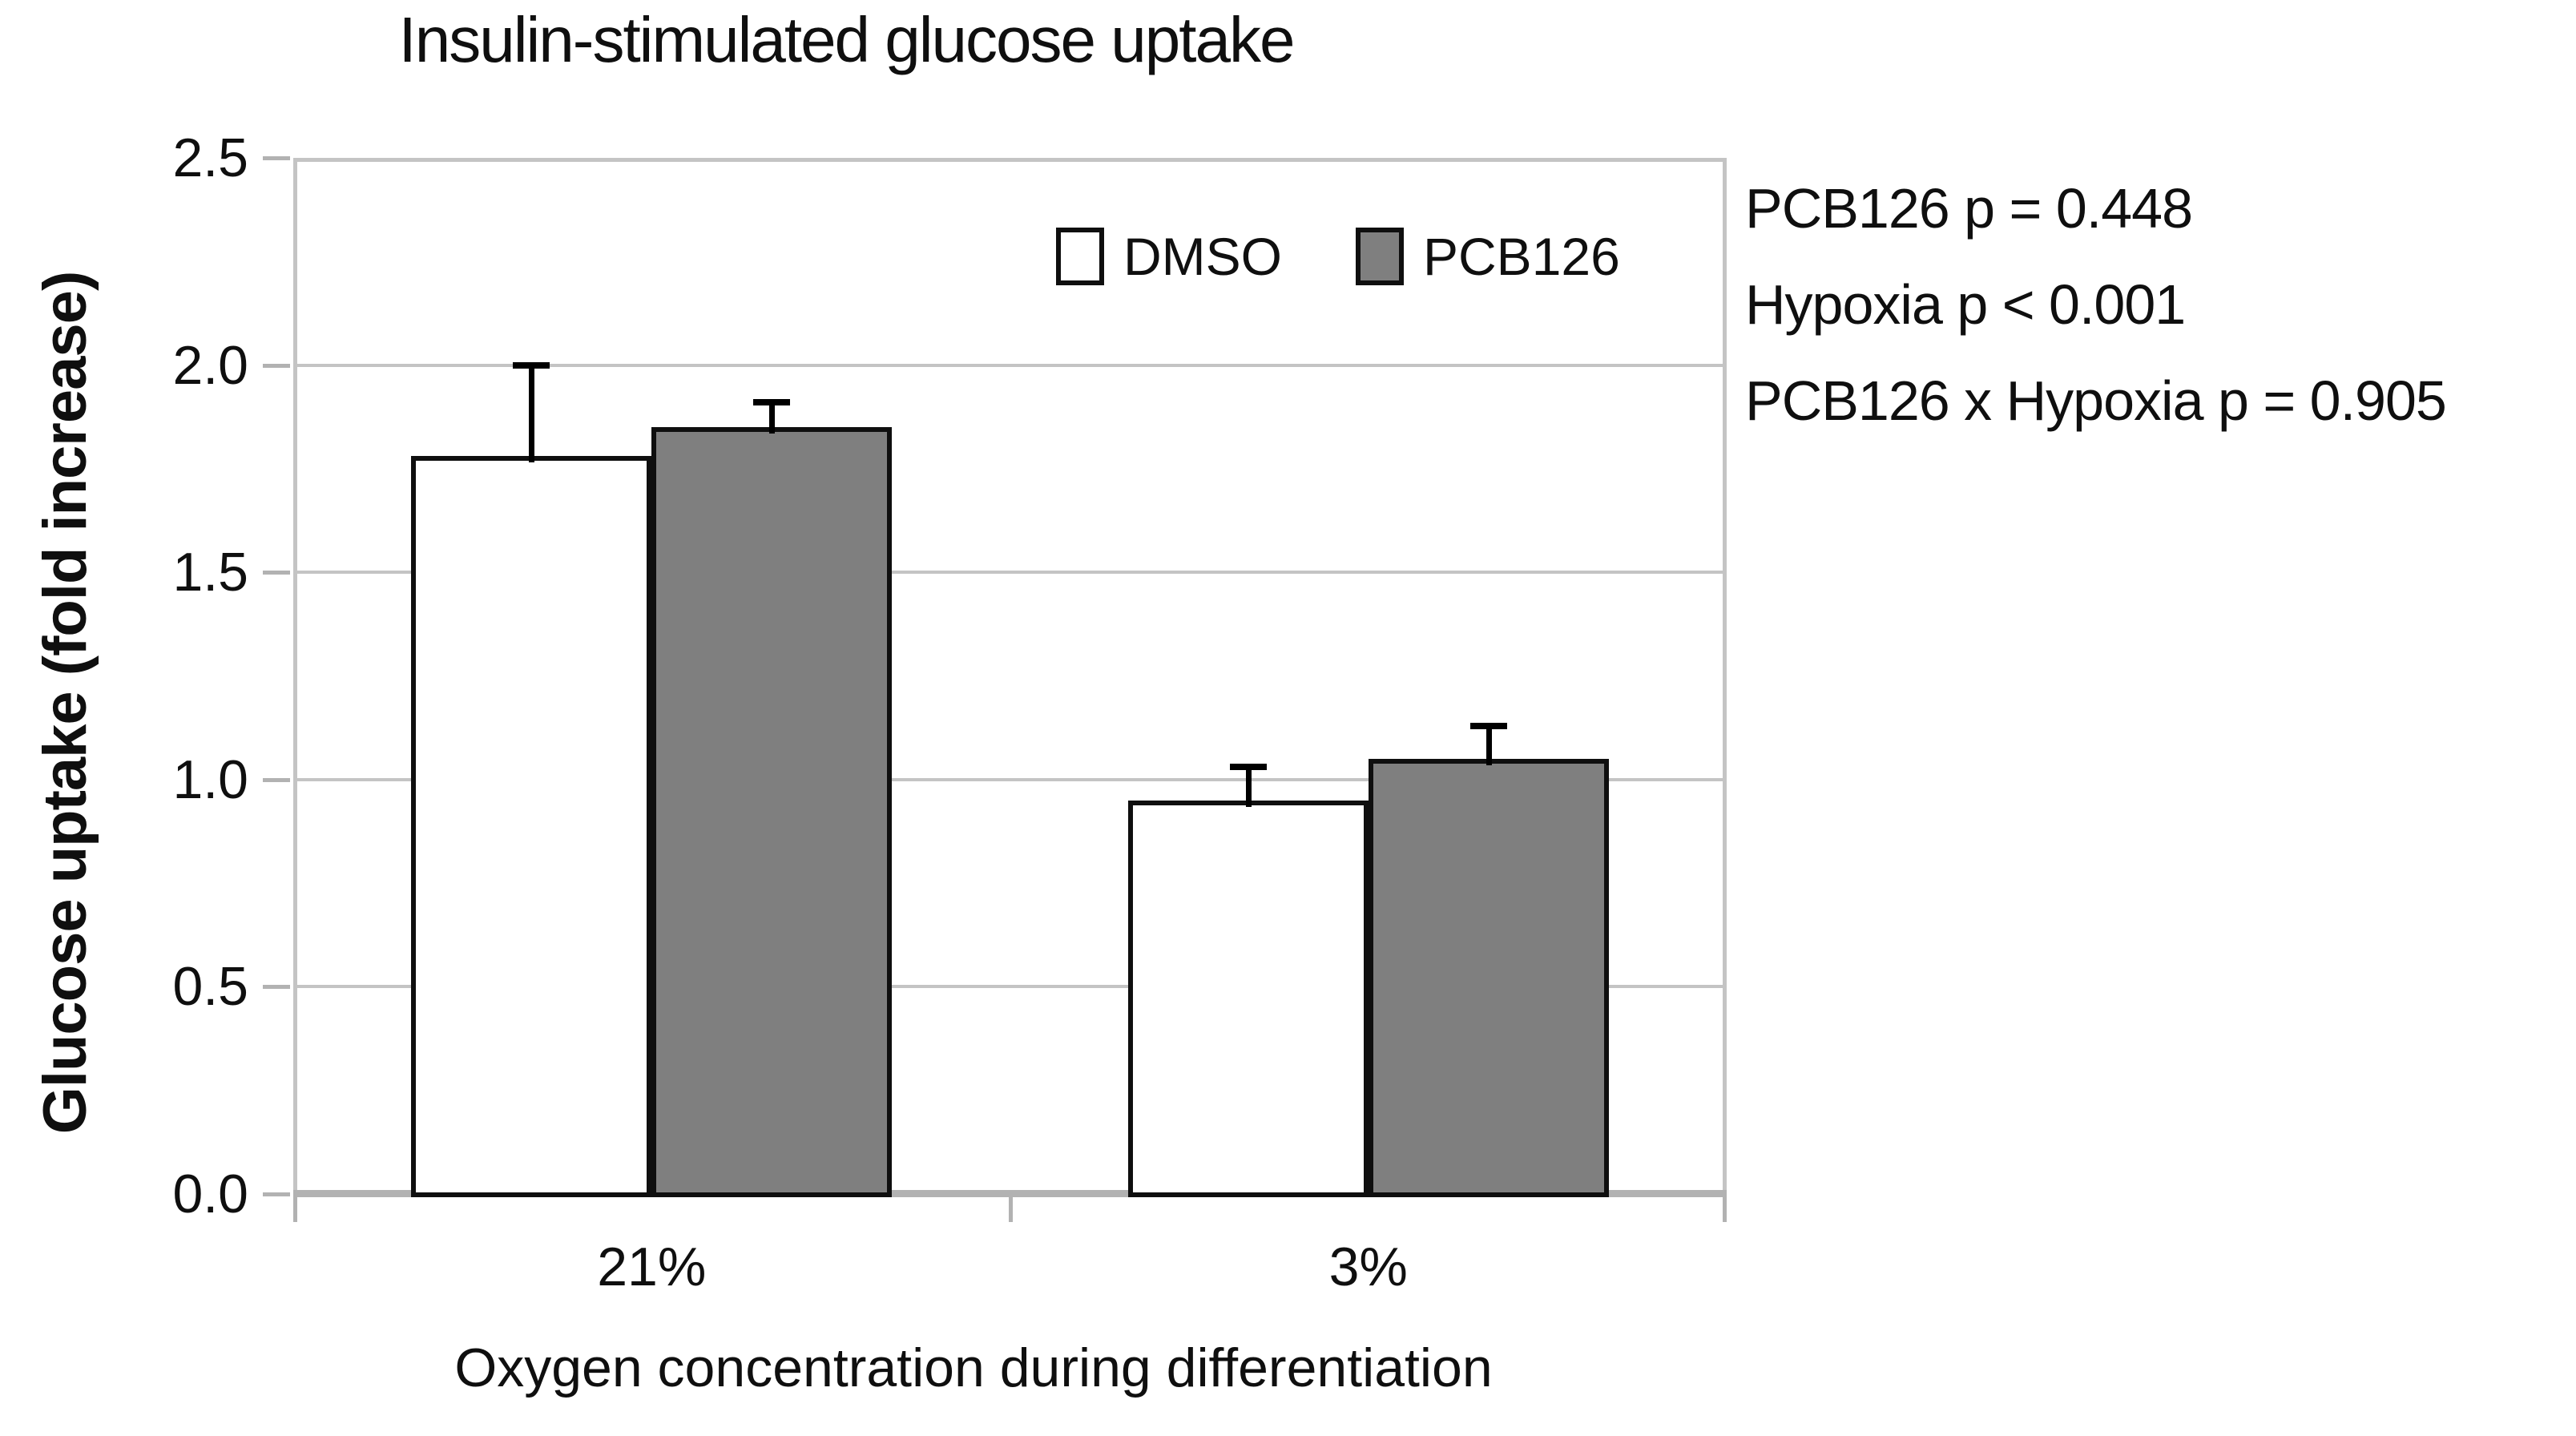  Describe the element at coordinates (847, 39) in the screenshot. I see `chart-title: Insulin-stimulated glucose uptake` at that location.